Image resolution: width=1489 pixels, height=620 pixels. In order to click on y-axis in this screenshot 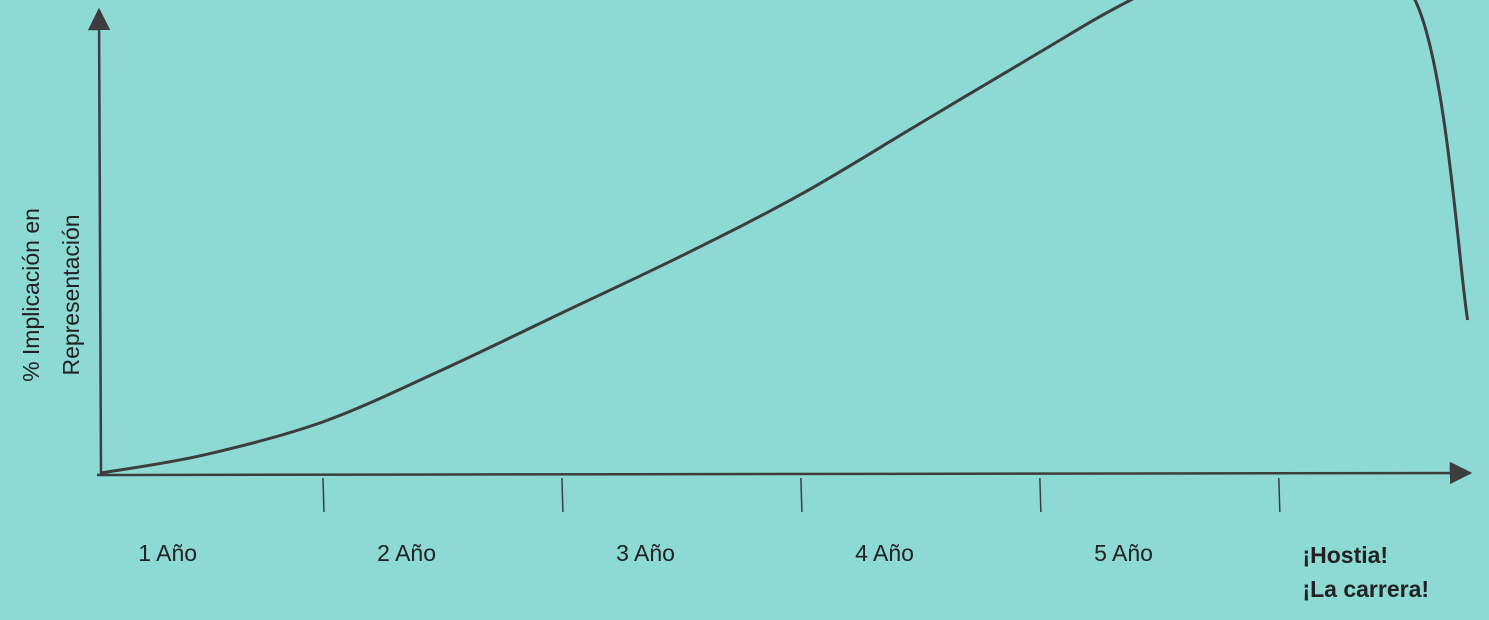, I will do `click(99, 242)`.